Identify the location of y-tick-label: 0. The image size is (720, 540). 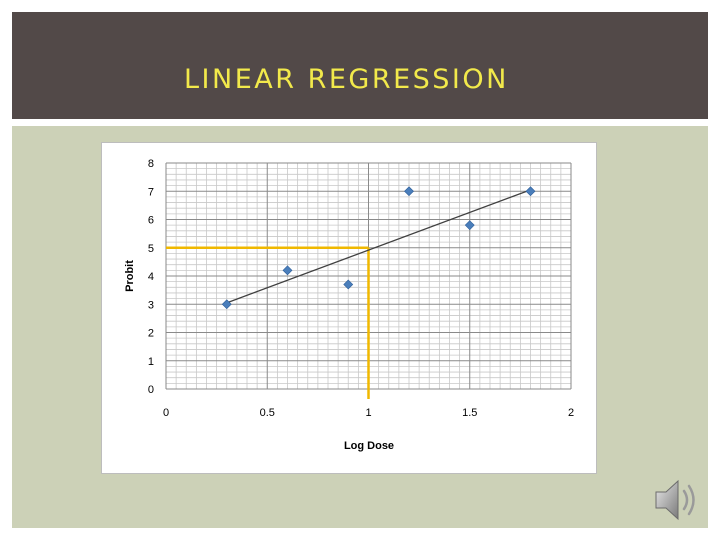
(151, 390).